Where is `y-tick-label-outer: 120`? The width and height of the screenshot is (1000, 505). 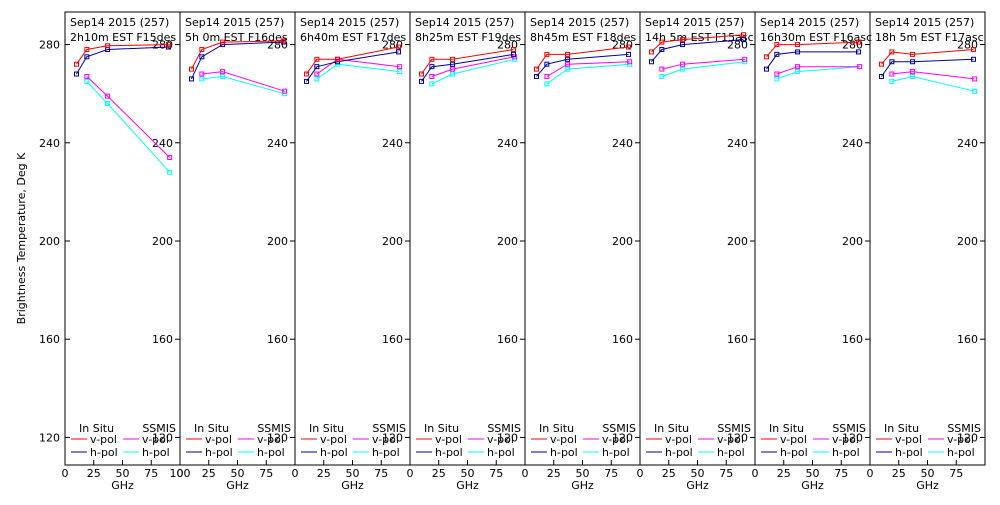
y-tick-label-outer: 120 is located at coordinates (49, 437).